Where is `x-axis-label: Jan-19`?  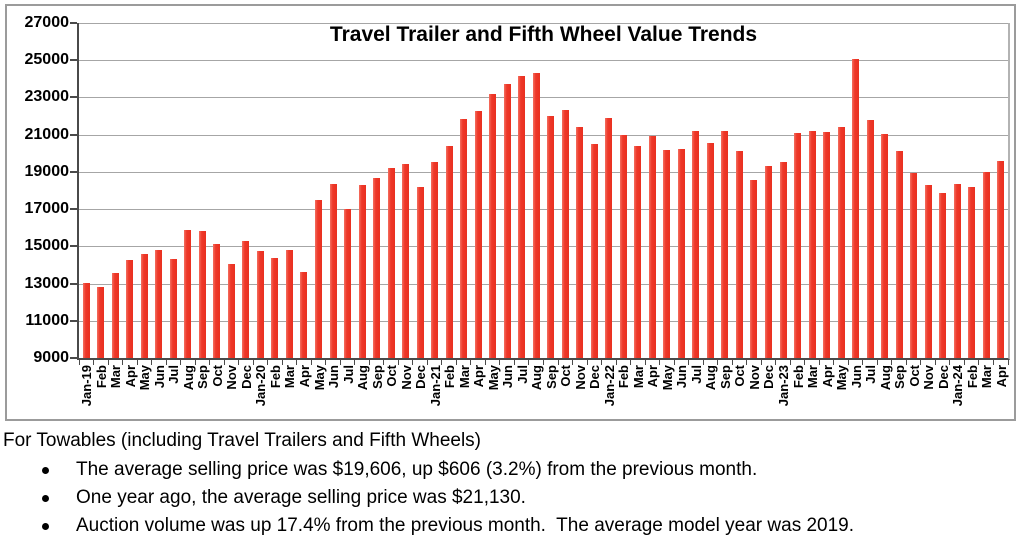 x-axis-label: Jan-19 is located at coordinates (87, 386).